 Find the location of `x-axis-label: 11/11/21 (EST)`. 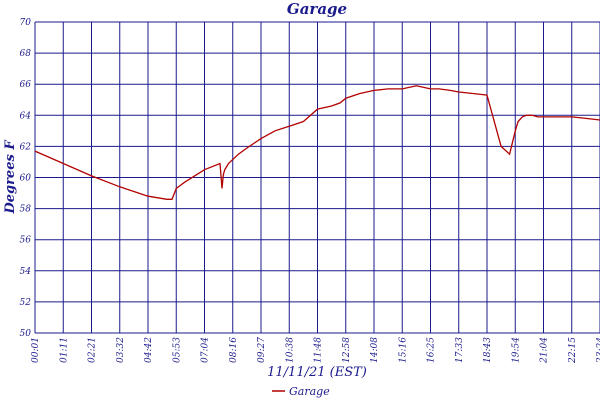

x-axis-label: 11/11/21 (EST) is located at coordinates (317, 372).